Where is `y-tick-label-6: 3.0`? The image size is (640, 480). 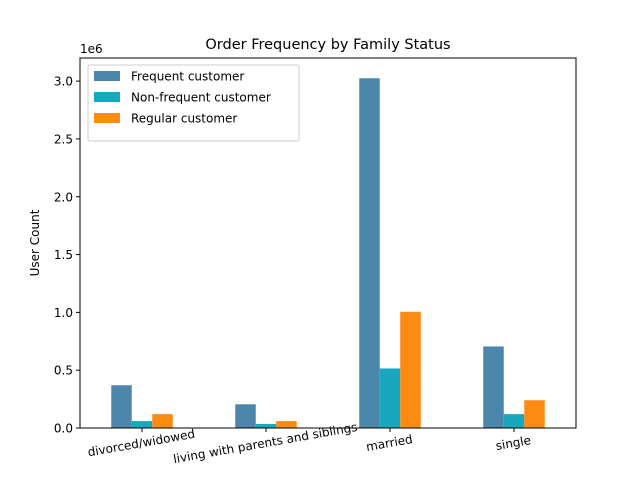 y-tick-label-6: 3.0 is located at coordinates (63, 82).